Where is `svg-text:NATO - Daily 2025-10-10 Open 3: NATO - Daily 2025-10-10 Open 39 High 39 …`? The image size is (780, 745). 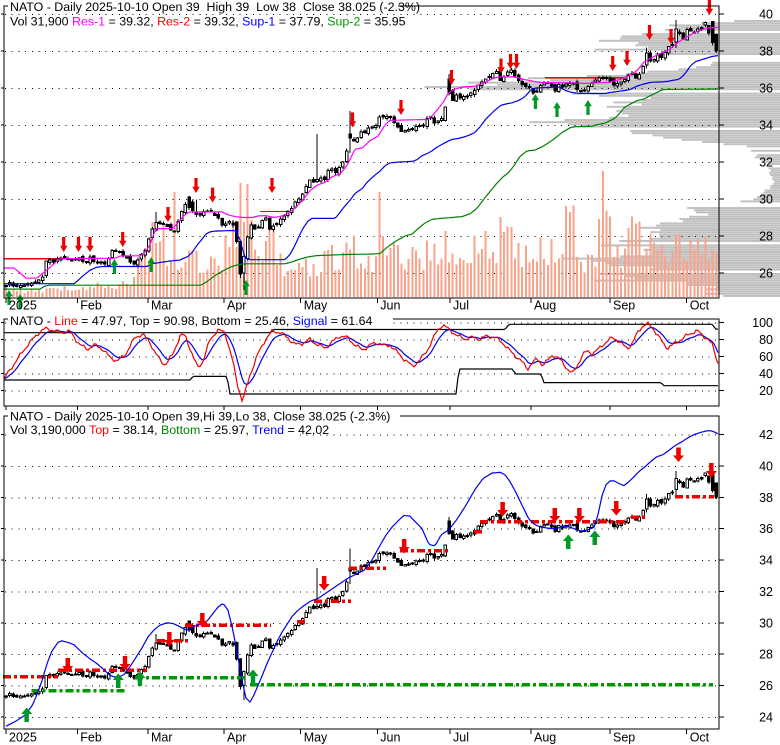
svg-text:NATO - Daily 2025-10-10 Open 3: NATO - Daily 2025-10-10 Open 39 High 39 … is located at coordinates (215, 7).